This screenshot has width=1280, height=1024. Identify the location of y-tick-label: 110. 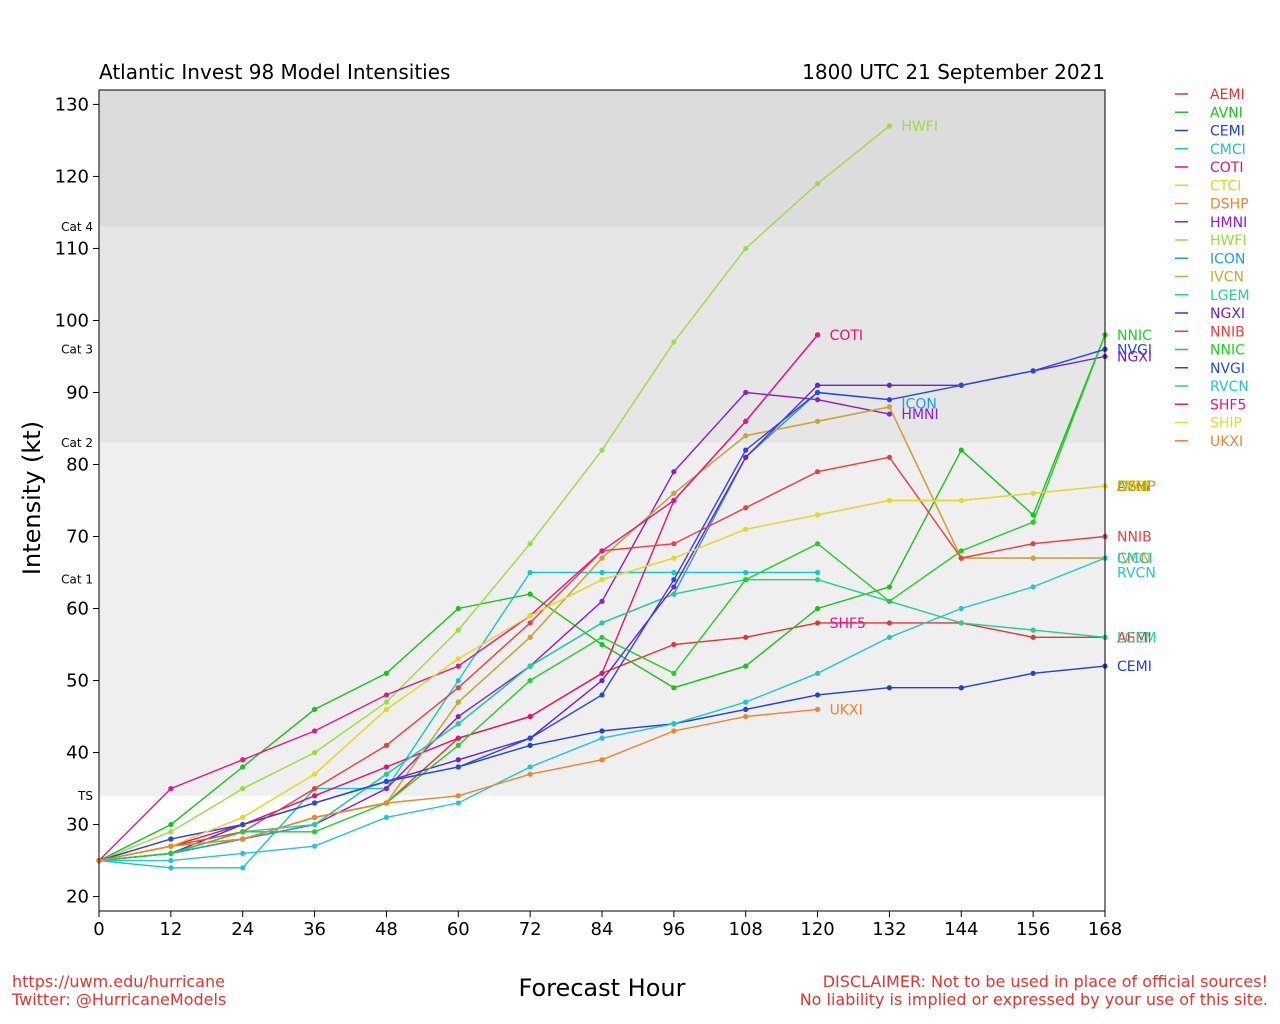
(72, 248).